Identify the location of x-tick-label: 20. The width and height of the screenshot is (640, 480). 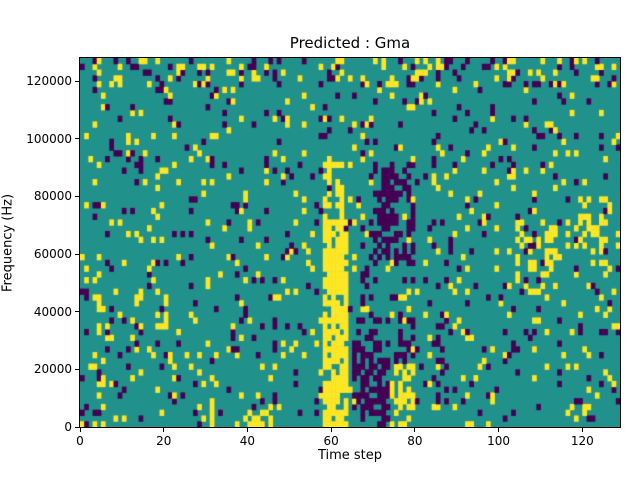
(164, 441).